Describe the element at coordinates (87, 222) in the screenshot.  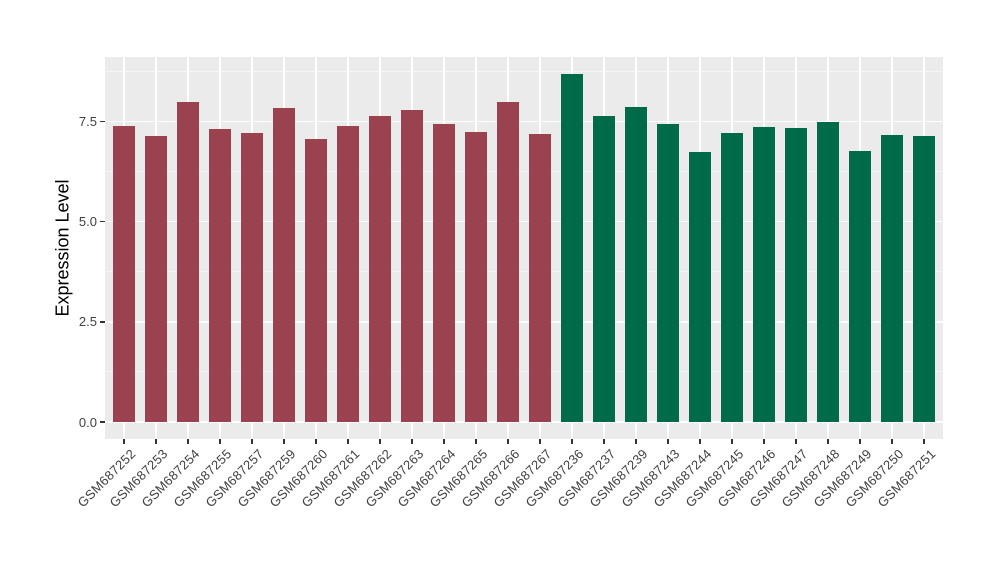
I see `y-tick-label: 5.0` at that location.